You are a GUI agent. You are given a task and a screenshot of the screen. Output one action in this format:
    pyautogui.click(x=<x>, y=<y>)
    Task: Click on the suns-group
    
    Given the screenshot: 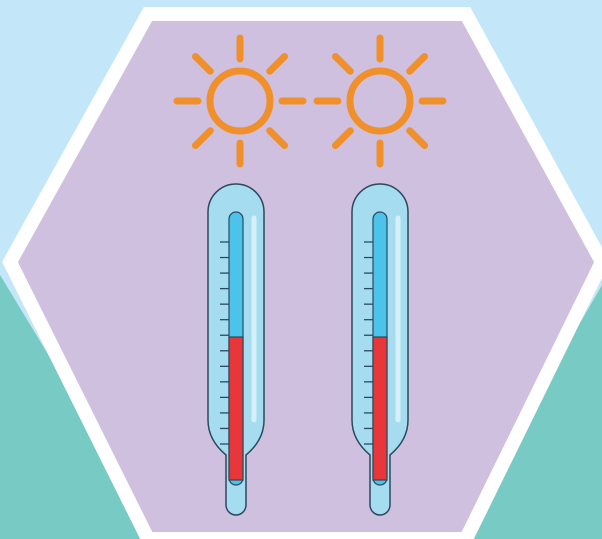 What is the action you would take?
    pyautogui.click(x=310, y=101)
    